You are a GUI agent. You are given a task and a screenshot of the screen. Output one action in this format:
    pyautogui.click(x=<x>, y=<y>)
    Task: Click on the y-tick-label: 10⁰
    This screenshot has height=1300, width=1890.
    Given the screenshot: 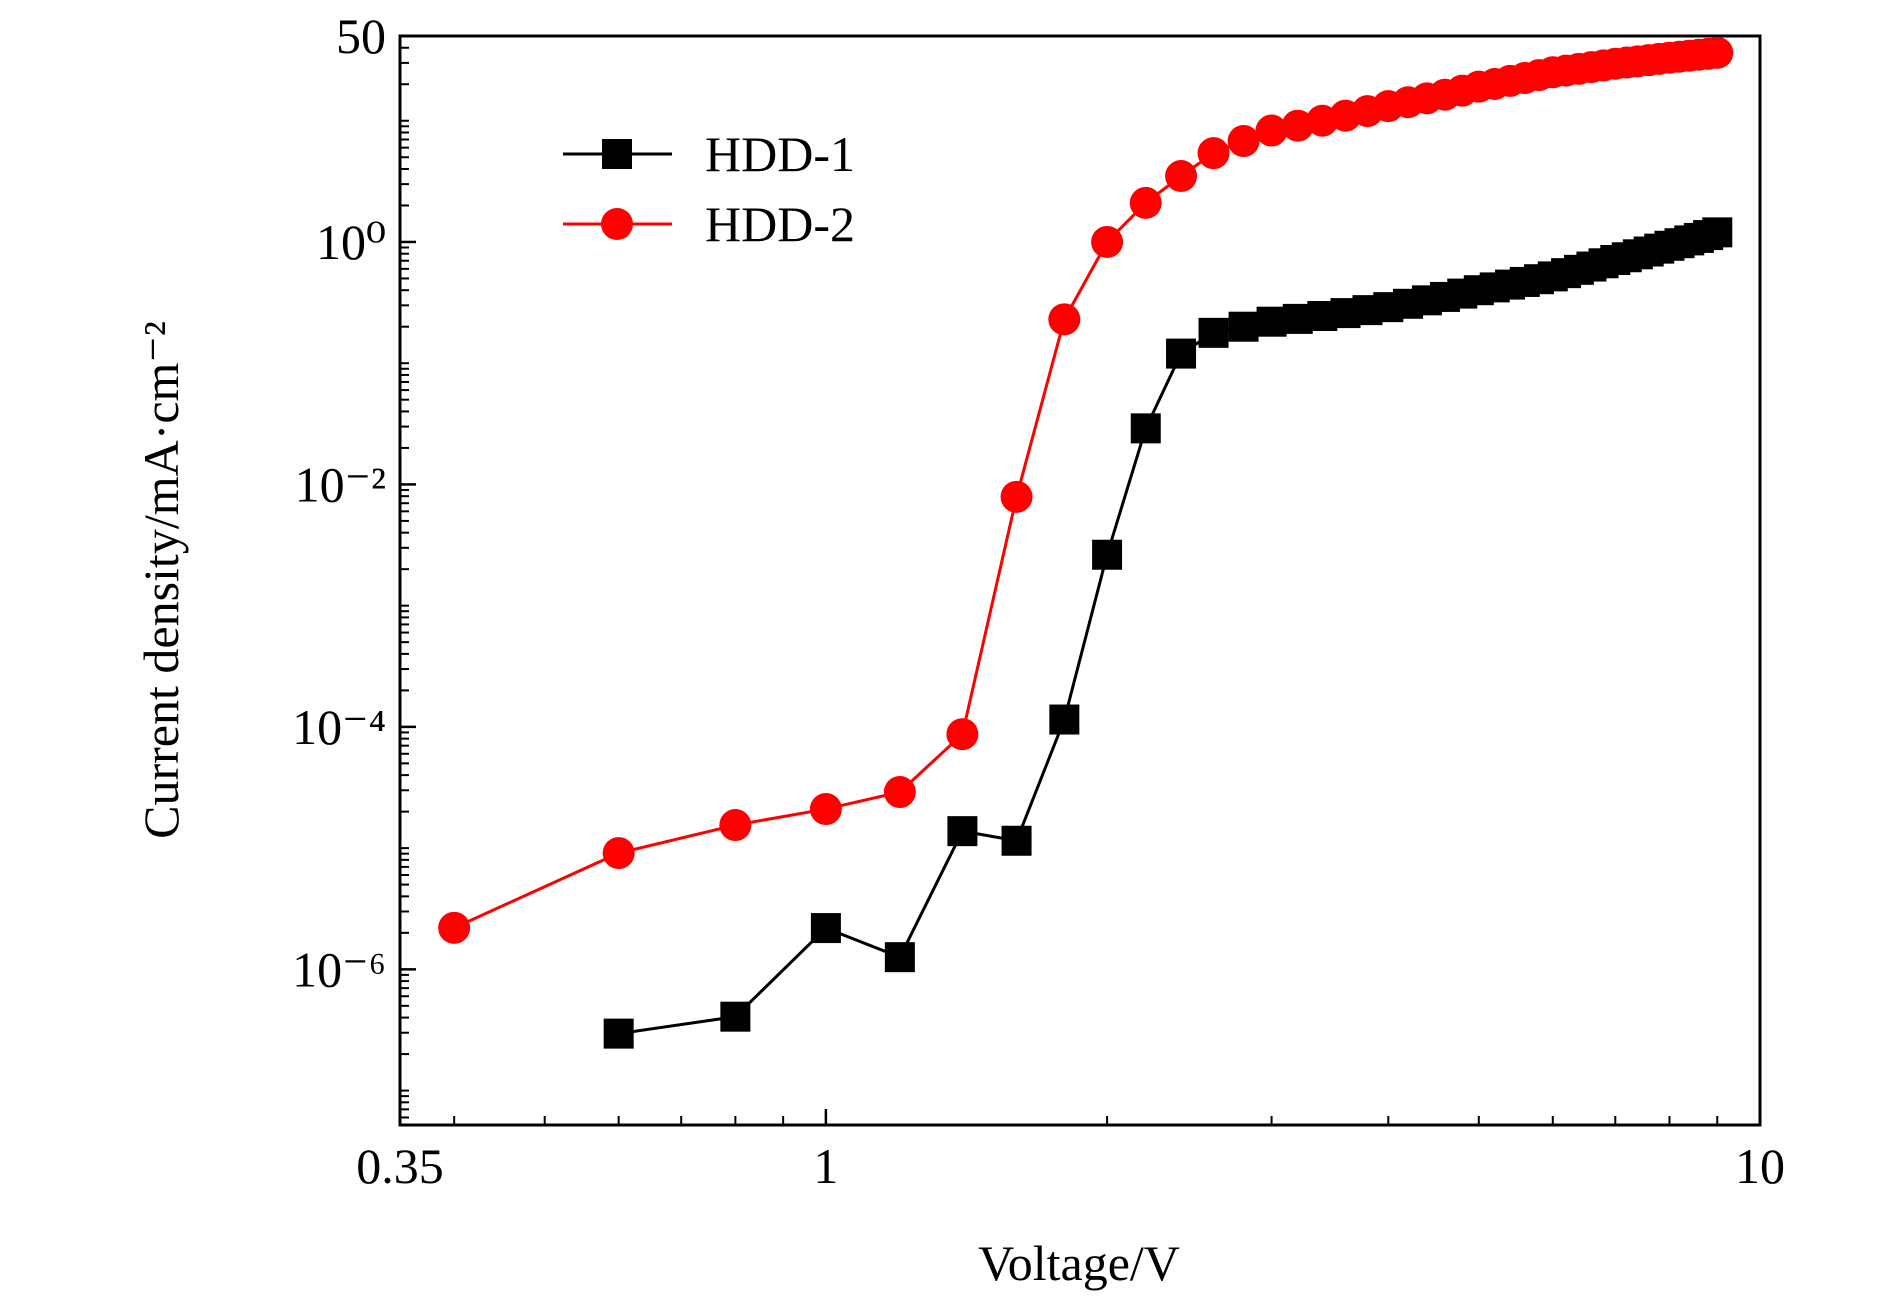 What is the action you would take?
    pyautogui.click(x=351, y=242)
    